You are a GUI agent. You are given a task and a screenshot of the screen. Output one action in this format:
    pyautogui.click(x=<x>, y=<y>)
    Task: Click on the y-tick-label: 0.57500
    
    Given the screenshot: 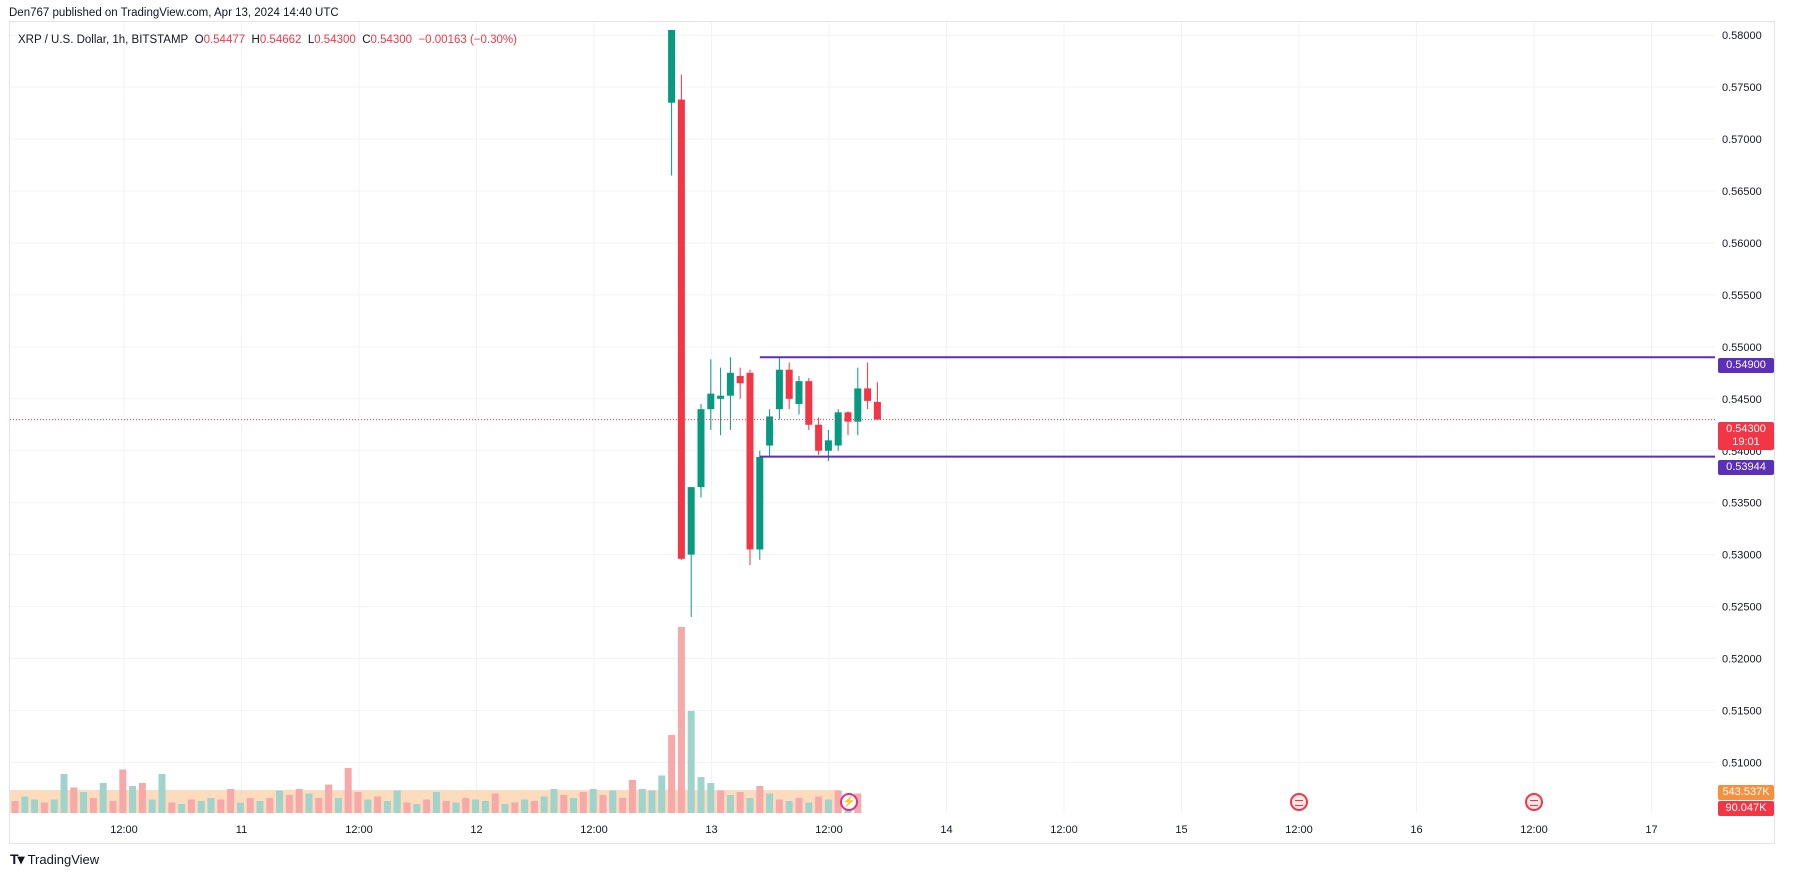 What is the action you would take?
    pyautogui.click(x=1742, y=88)
    